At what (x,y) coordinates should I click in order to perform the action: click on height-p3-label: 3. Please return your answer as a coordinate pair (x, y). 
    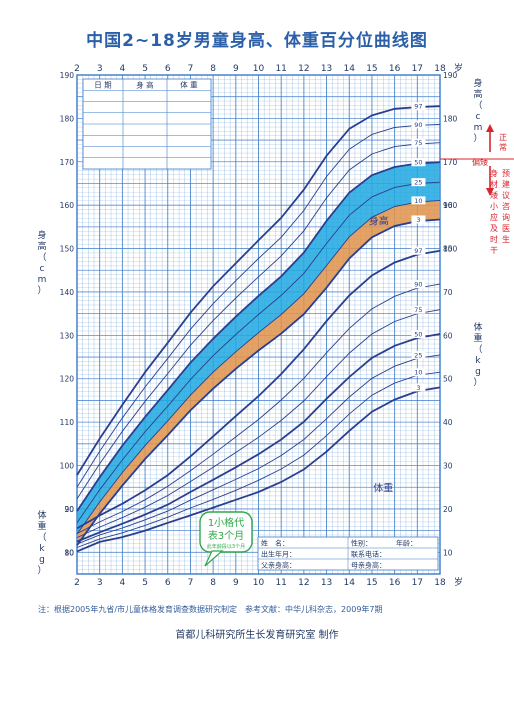
    Looking at the image, I should click on (418, 220).